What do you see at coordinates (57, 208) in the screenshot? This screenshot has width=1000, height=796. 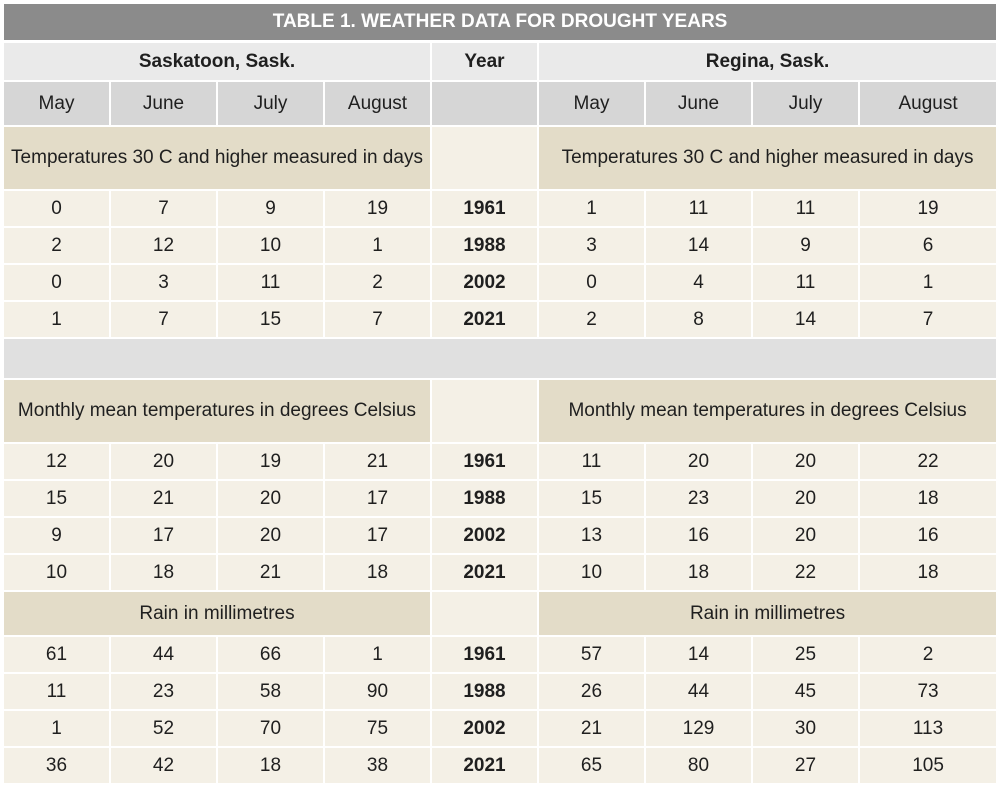 I see `saskatoon-value-cell: 0` at bounding box center [57, 208].